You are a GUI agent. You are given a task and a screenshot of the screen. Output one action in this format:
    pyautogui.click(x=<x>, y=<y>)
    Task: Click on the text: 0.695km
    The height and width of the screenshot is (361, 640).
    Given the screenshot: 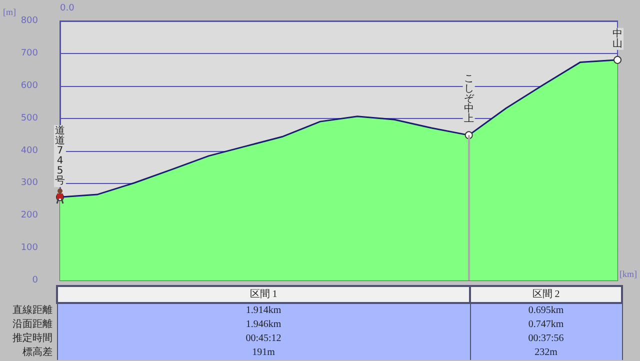 What is the action you would take?
    pyautogui.click(x=546, y=310)
    